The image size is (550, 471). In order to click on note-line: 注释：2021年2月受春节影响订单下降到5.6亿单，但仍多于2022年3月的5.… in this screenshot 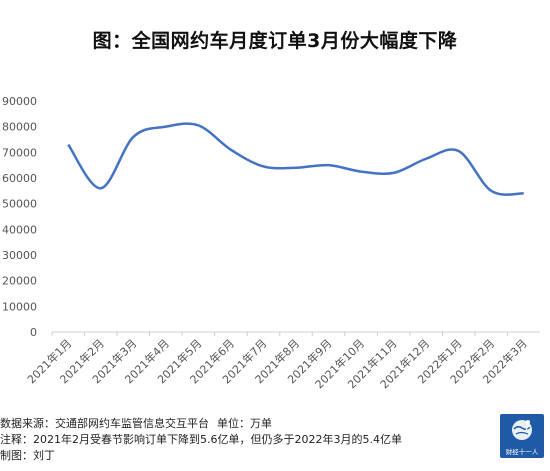, I will do `click(201, 439)`.